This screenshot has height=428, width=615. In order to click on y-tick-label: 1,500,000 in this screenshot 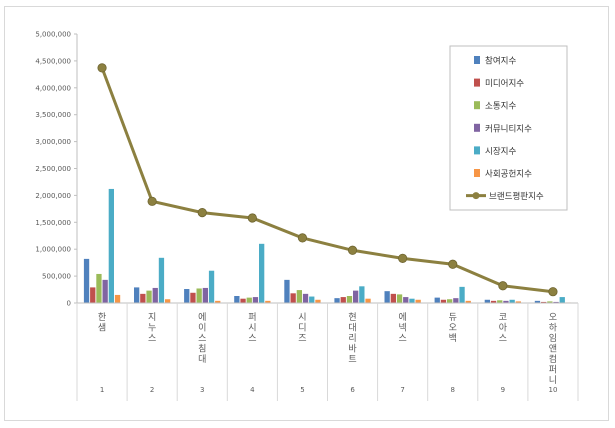, I will do `click(53, 223)`.